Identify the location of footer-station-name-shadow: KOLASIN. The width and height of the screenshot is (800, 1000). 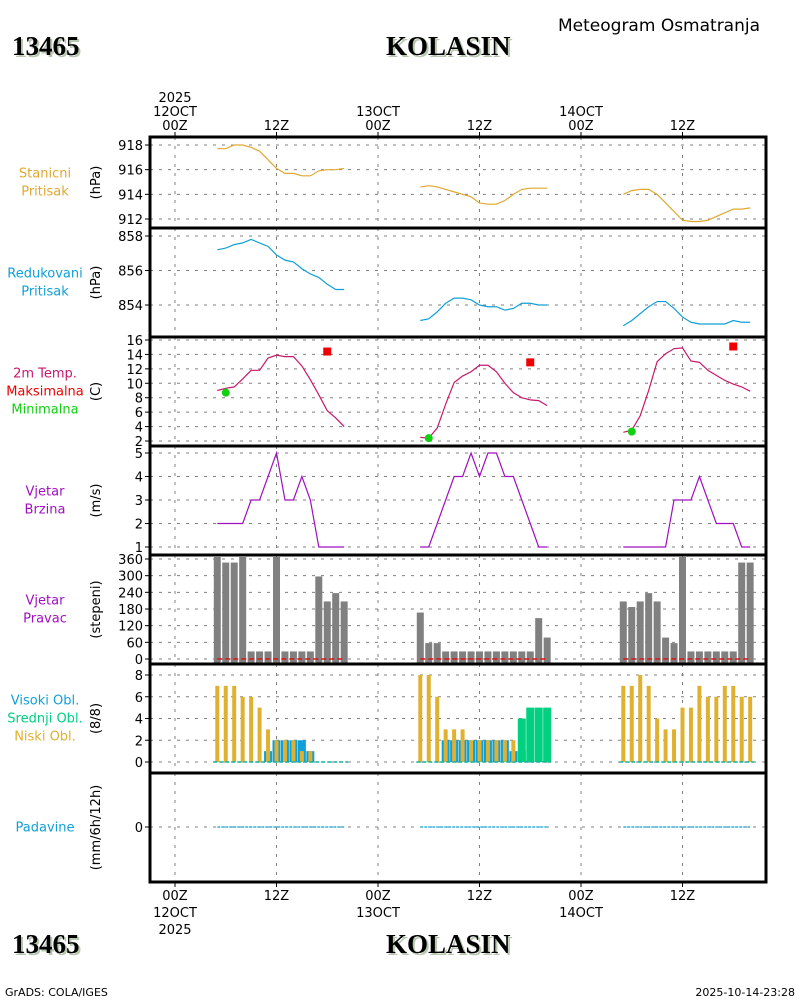
(450, 946).